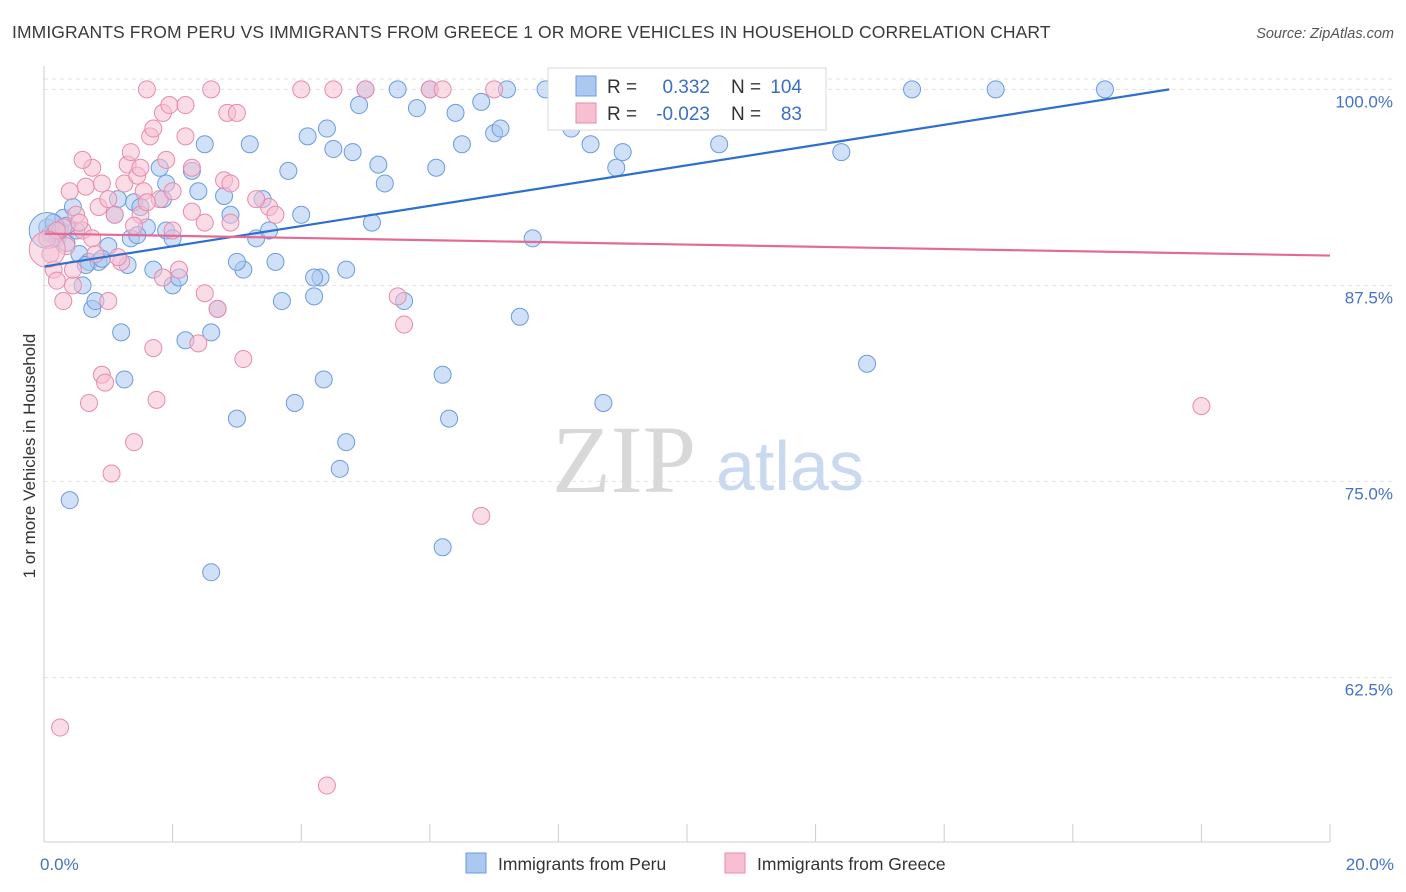 This screenshot has height=892, width=1406. Describe the element at coordinates (622, 87) in the screenshot. I see `legend-r-label-peru: R =` at that location.